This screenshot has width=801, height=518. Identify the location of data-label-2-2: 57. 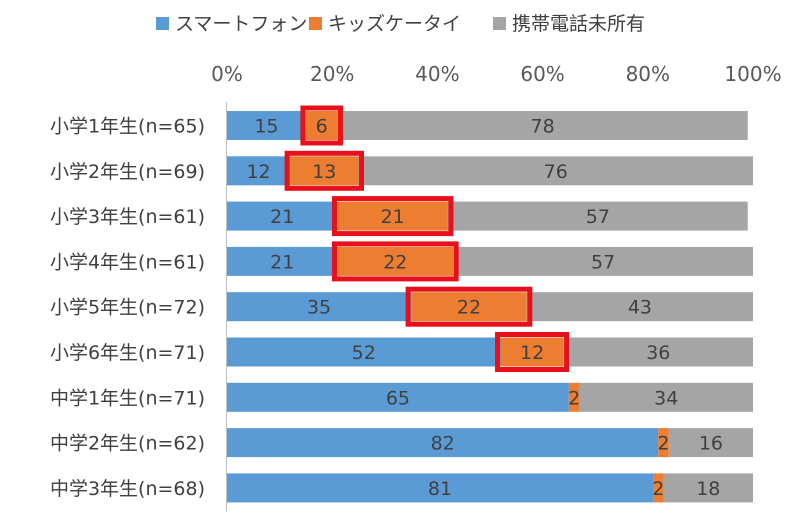
(598, 217).